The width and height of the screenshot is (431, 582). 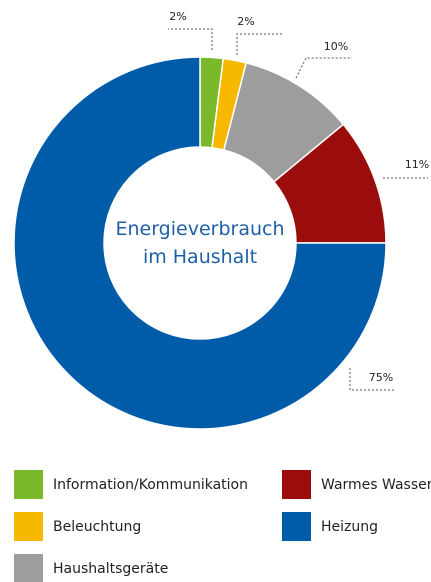 What do you see at coordinates (349, 527) in the screenshot?
I see `legend-label: Heizung` at bounding box center [349, 527].